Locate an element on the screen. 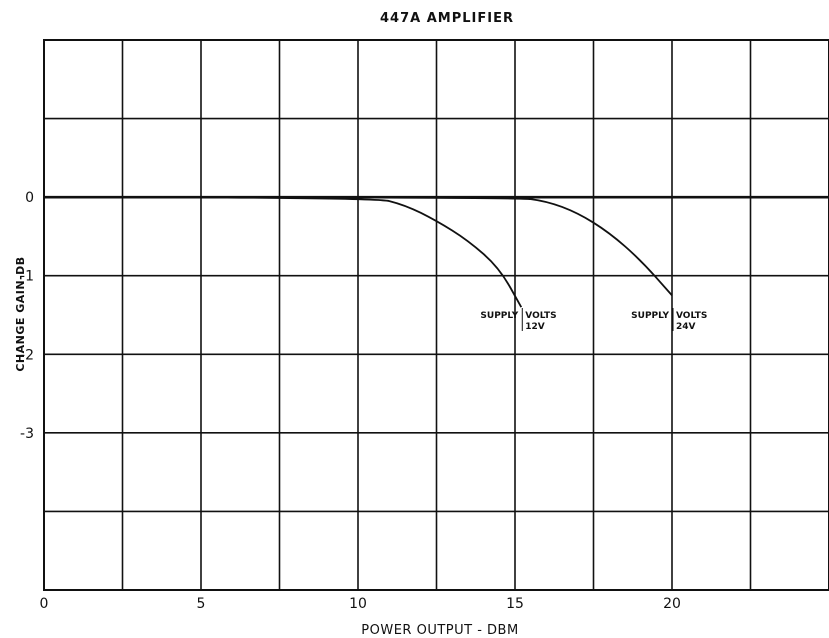 The height and width of the screenshot is (638, 829). chart-title: 447A AMPLIFIER is located at coordinates (447, 18).